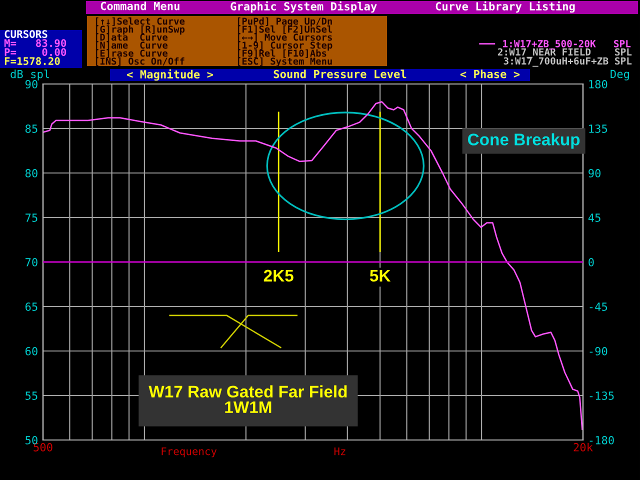  I want to click on y-axis-title: dB spl, so click(30, 75).